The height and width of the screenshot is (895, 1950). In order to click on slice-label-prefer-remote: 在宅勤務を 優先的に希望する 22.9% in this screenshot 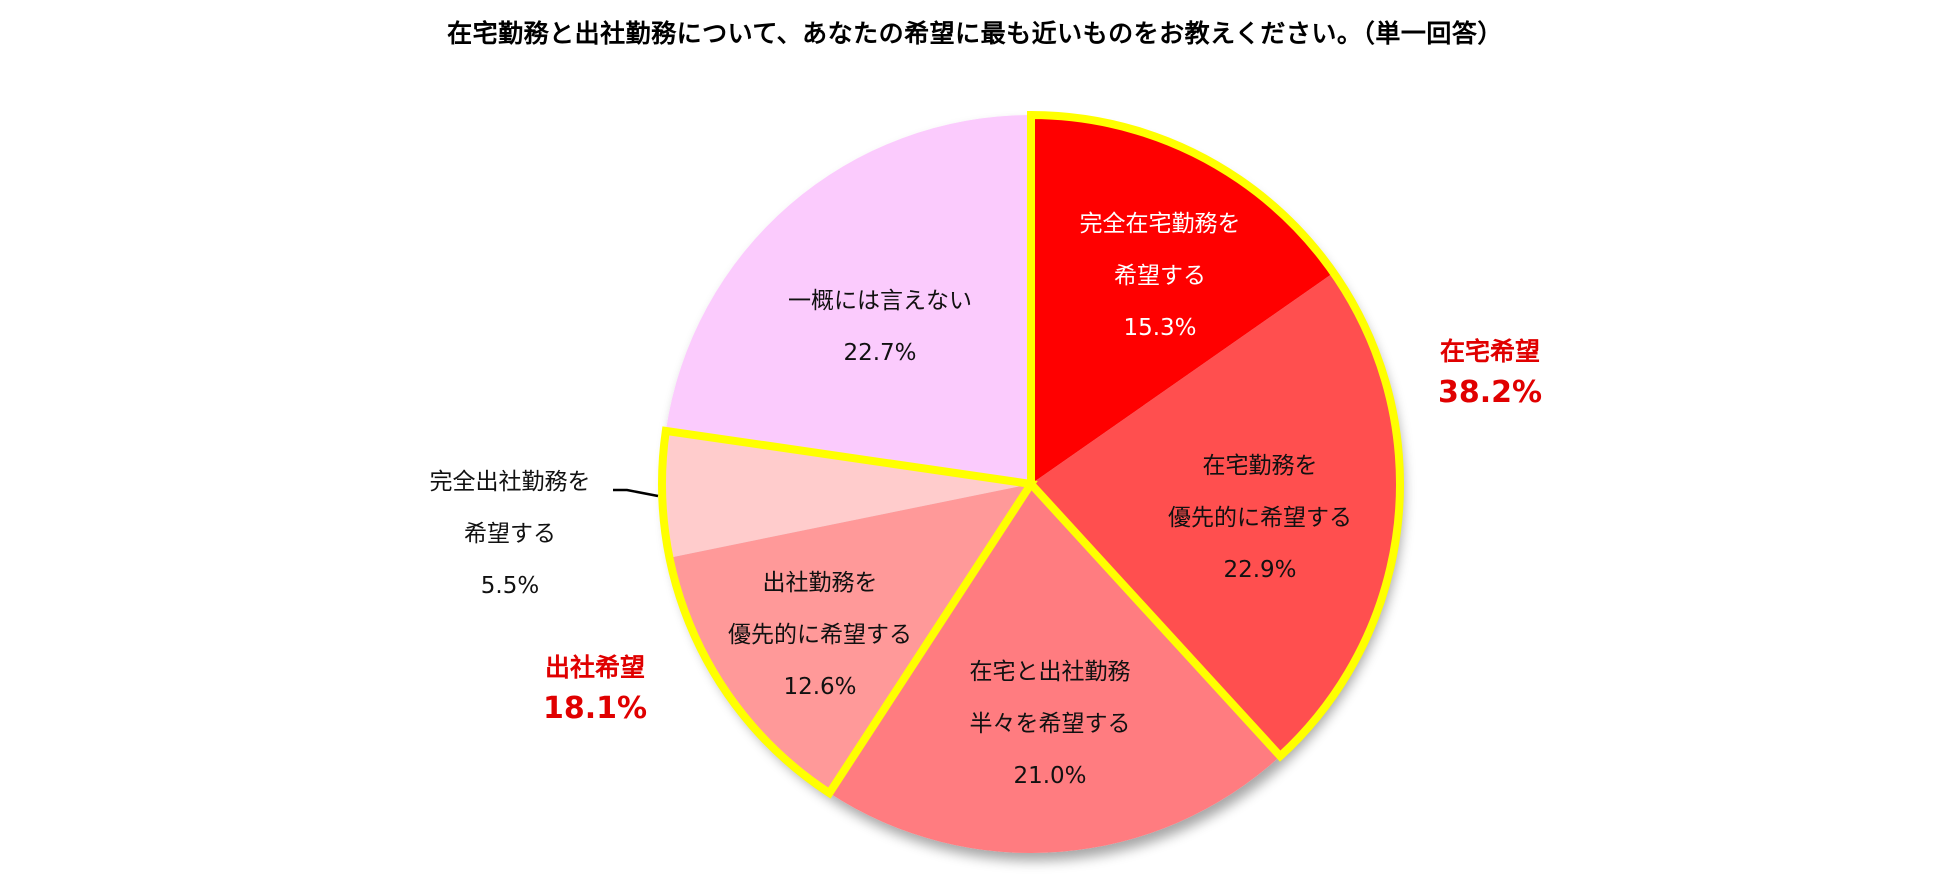, I will do `click(1260, 518)`.